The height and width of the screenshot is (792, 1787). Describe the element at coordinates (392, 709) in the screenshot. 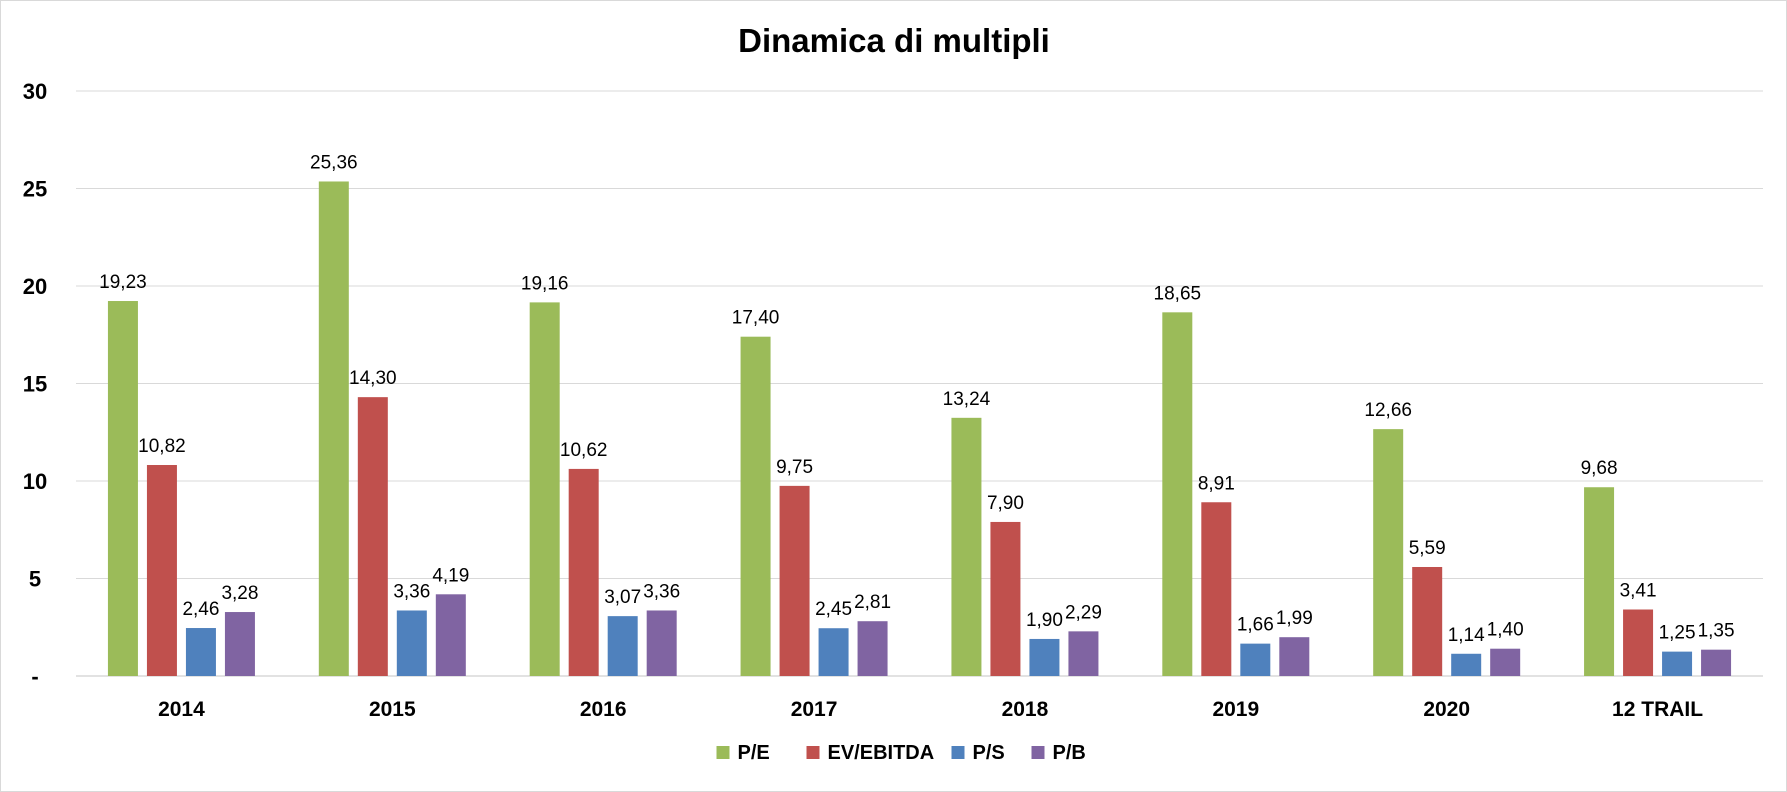

I see `x-tick-label: 2015` at that location.